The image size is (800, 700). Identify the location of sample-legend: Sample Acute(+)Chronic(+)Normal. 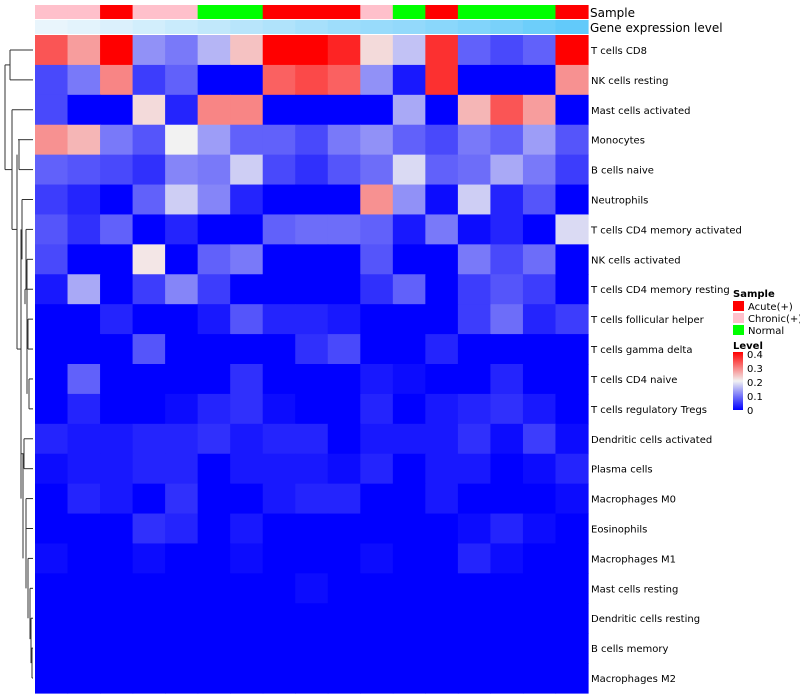
(766, 313).